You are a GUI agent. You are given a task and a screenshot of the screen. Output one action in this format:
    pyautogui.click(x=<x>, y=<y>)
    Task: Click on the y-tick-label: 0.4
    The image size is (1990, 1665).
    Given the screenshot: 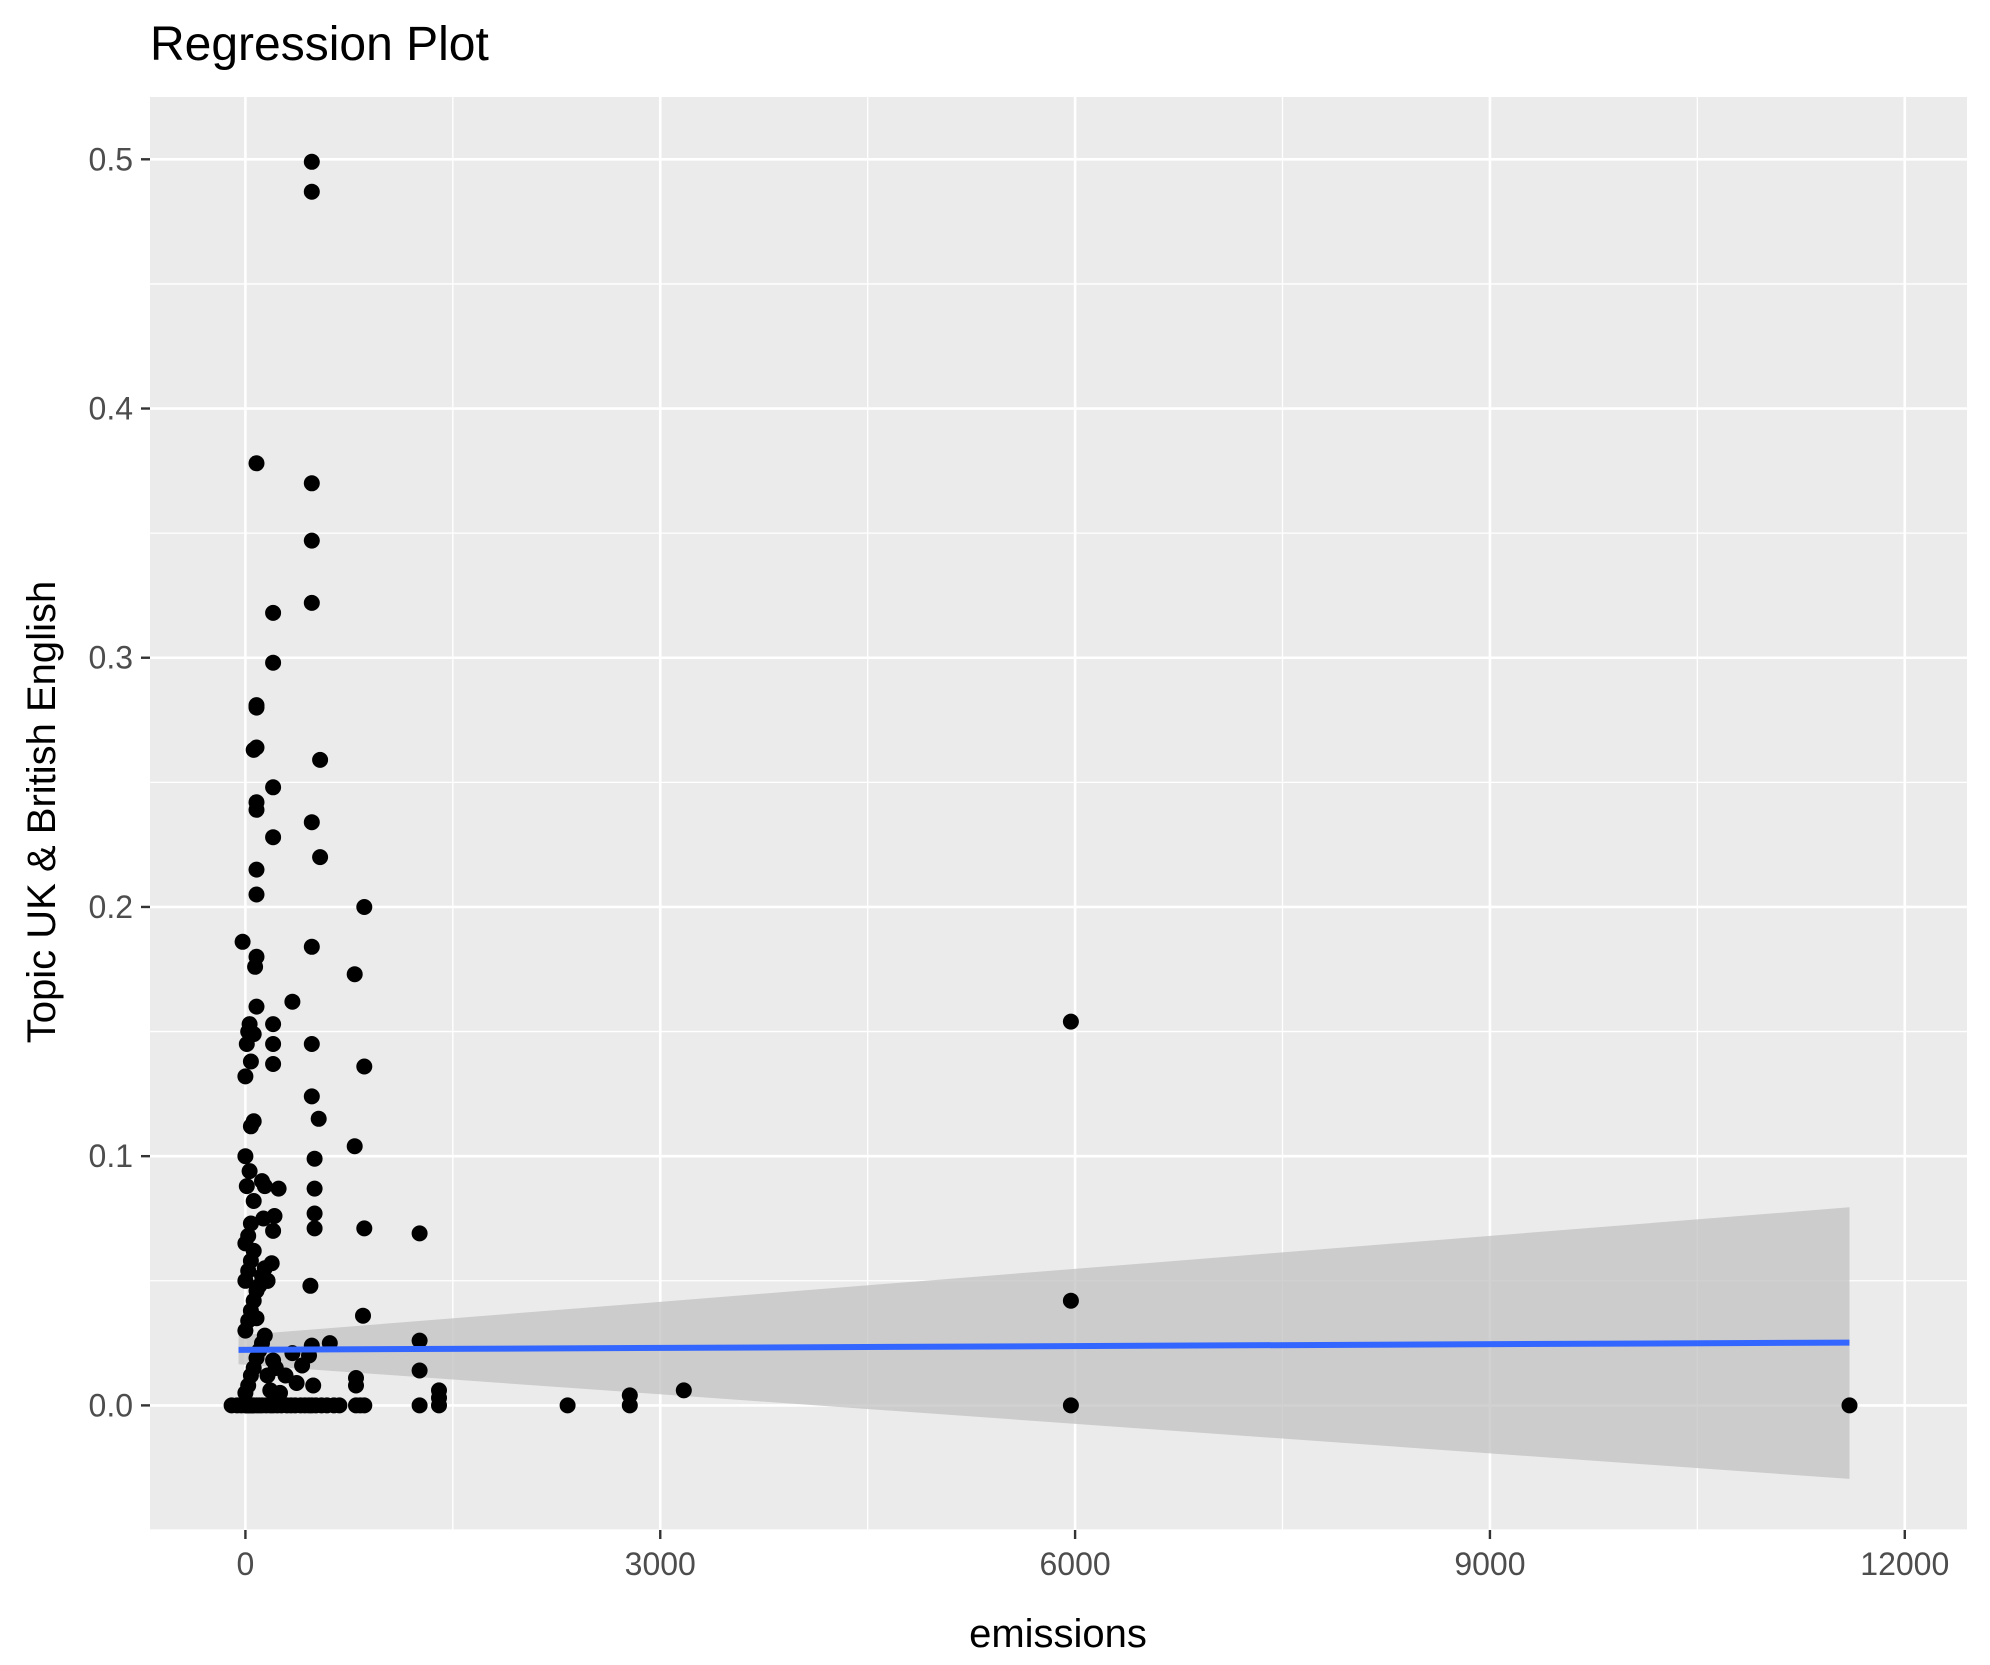 What is the action you would take?
    pyautogui.click(x=111, y=409)
    